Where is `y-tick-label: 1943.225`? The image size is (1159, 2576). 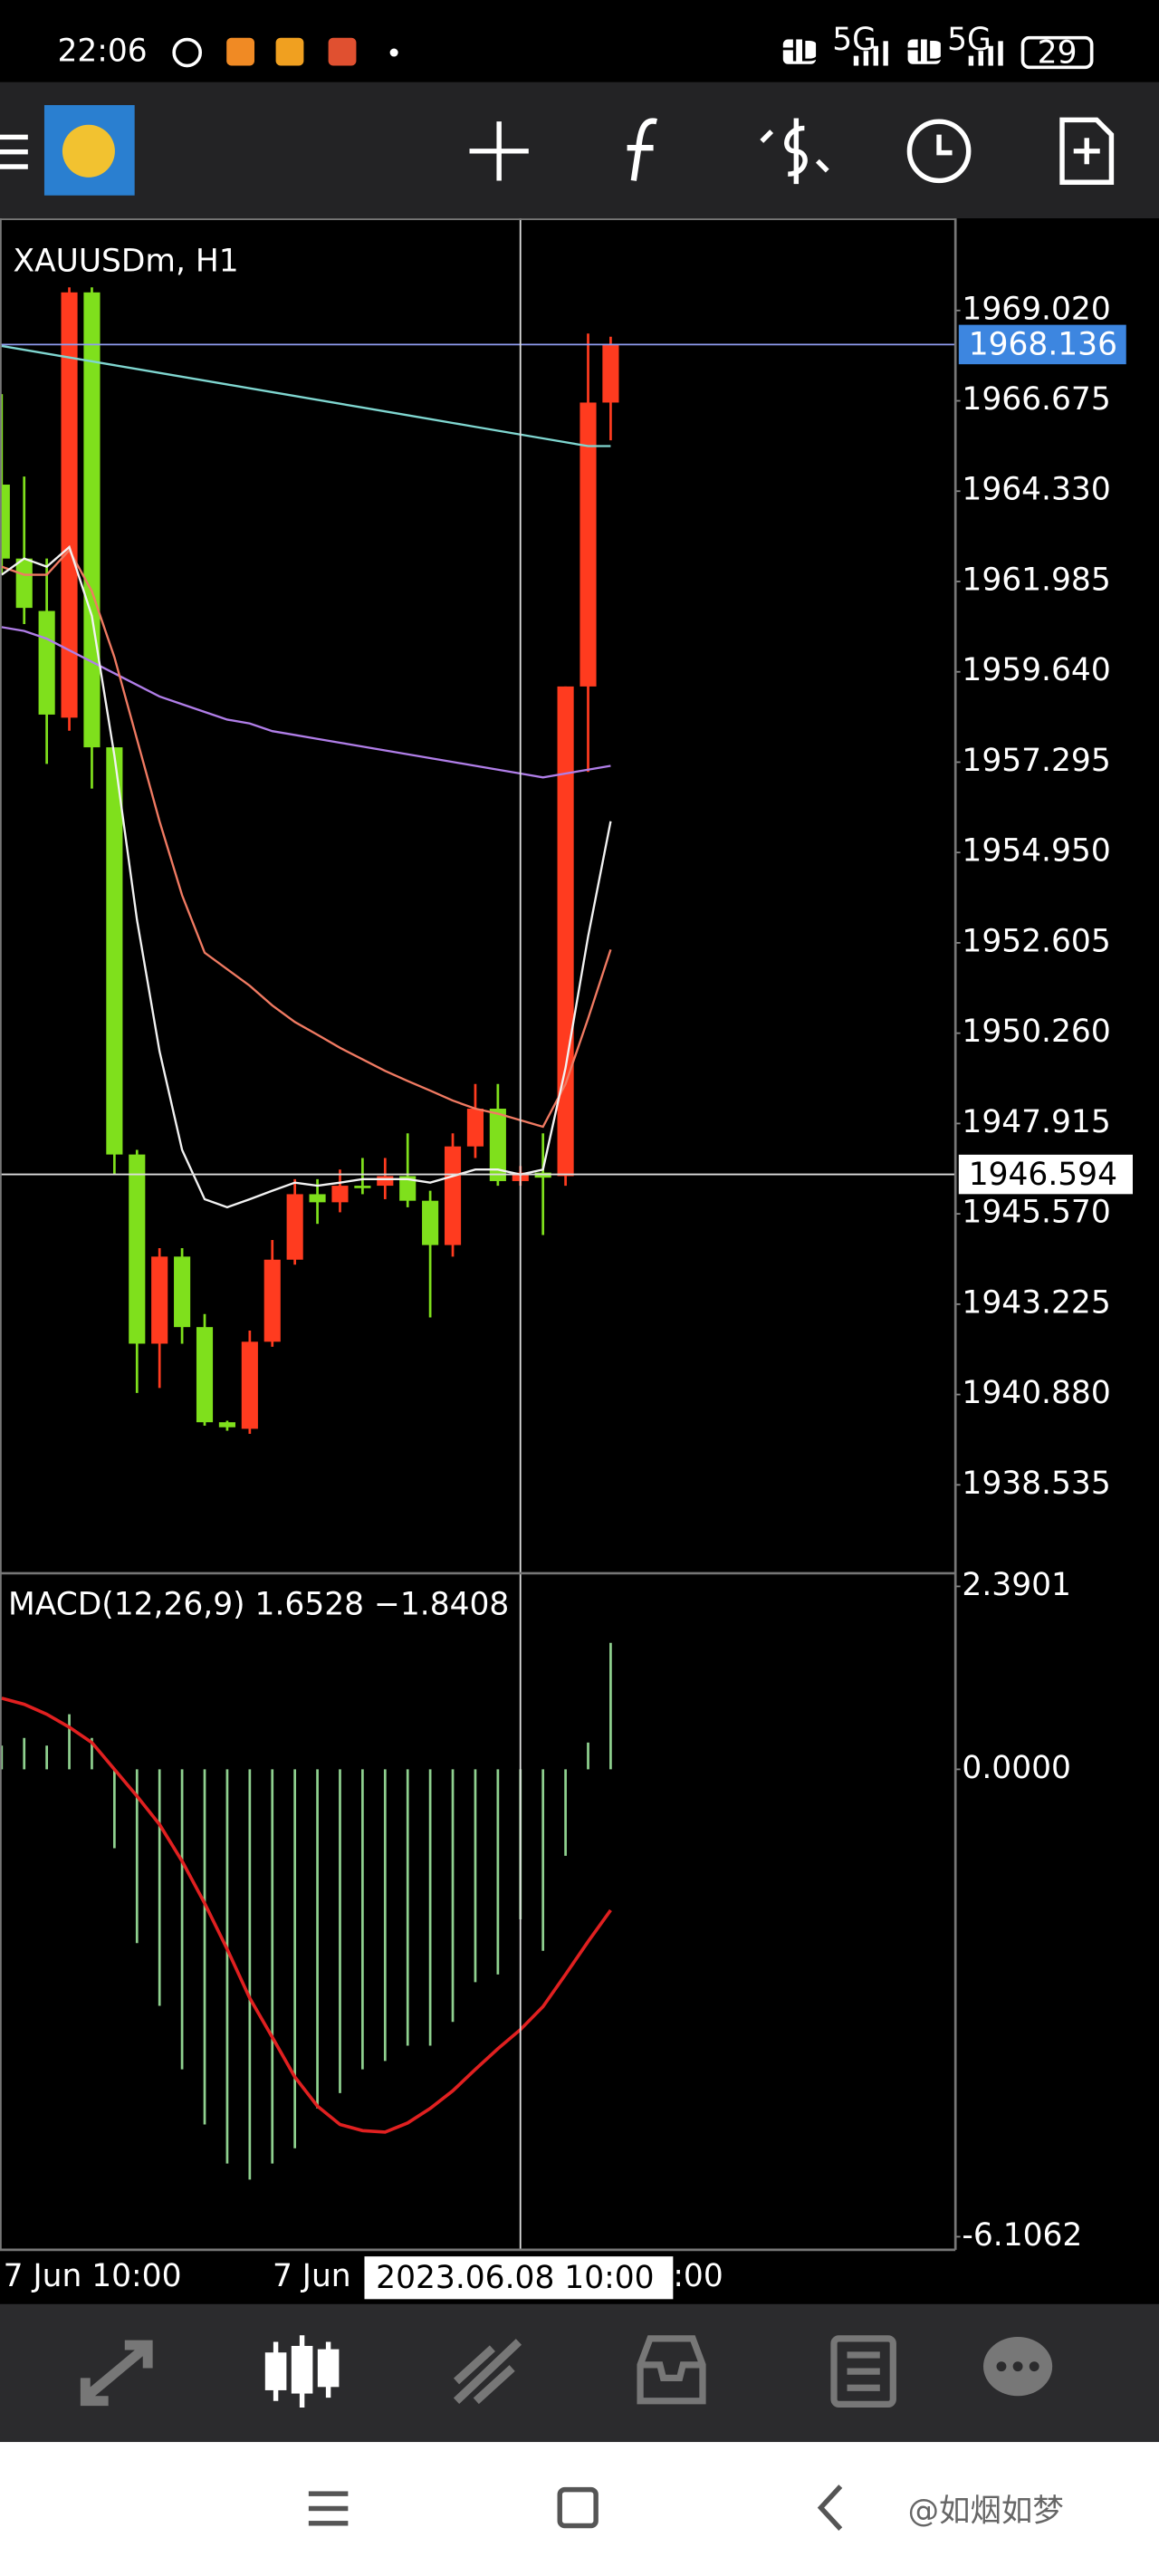 y-tick-label: 1943.225 is located at coordinates (1036, 1302).